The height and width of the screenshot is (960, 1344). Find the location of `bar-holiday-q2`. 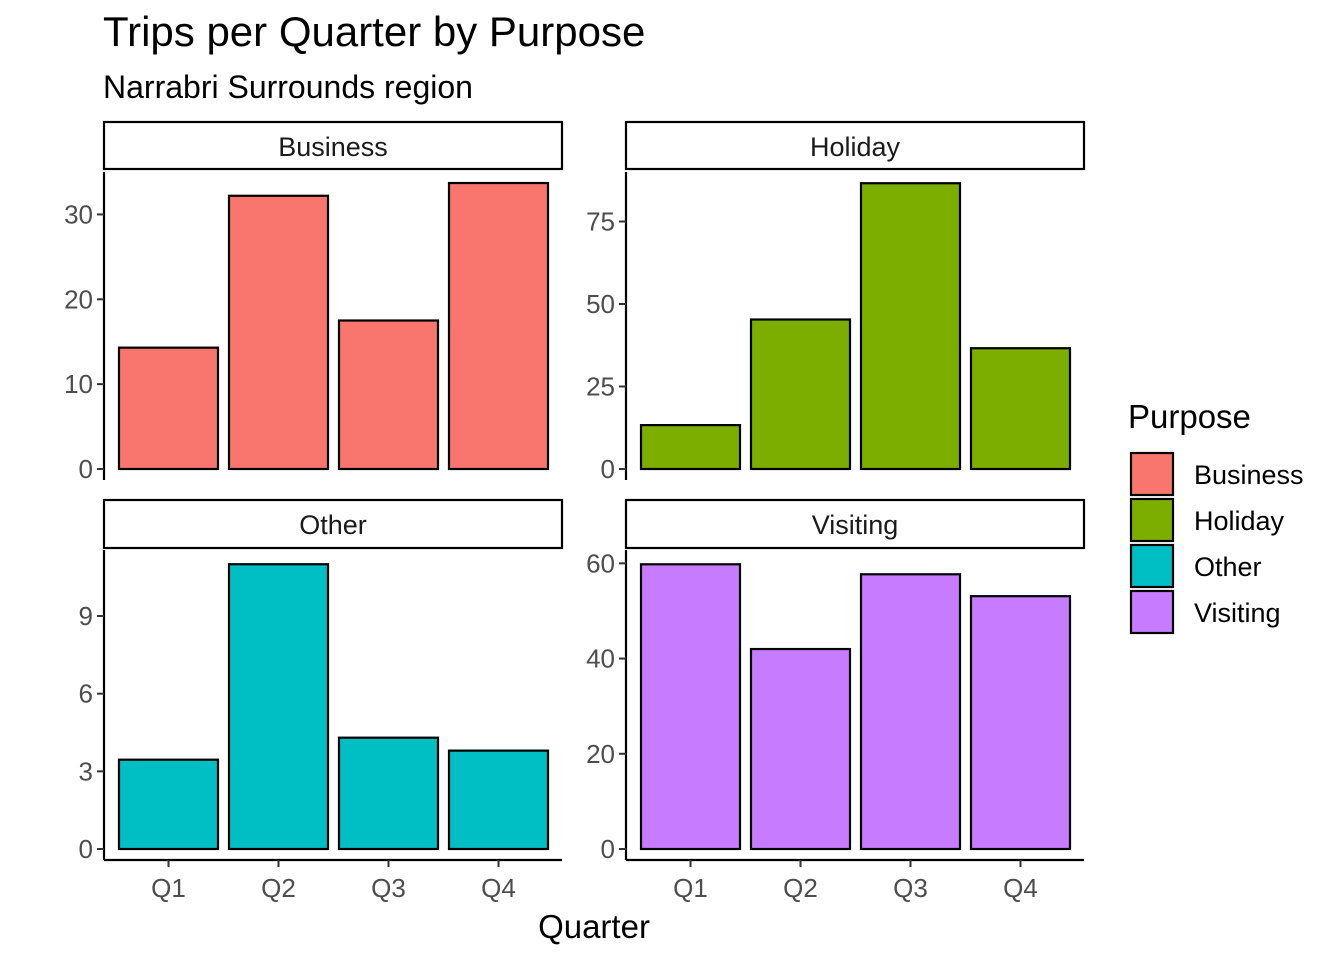

bar-holiday-q2 is located at coordinates (800, 394).